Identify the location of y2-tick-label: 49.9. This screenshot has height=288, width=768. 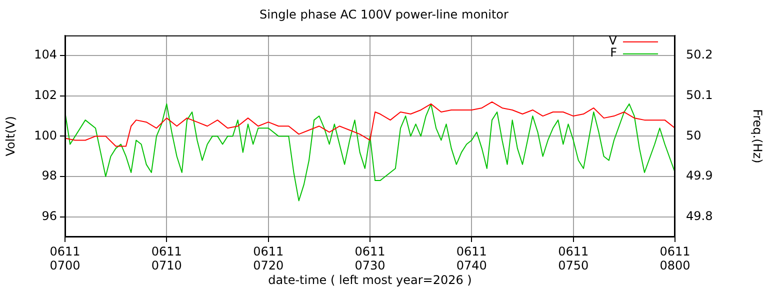
(699, 175).